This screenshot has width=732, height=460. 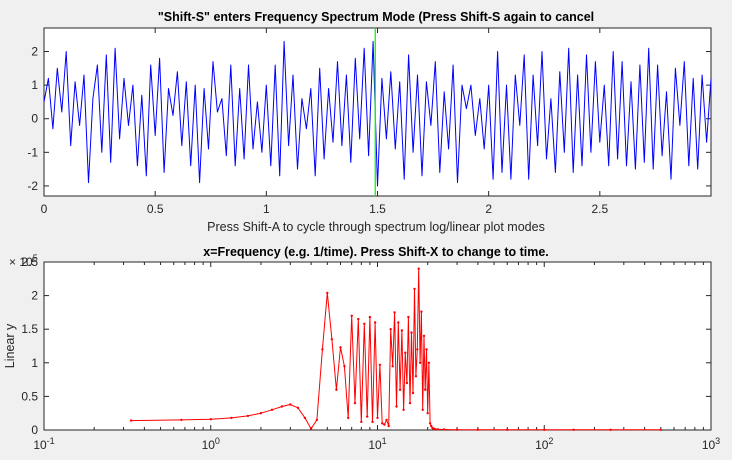 What do you see at coordinates (35, 258) in the screenshot?
I see `y-multiplier-exponent: 5` at bounding box center [35, 258].